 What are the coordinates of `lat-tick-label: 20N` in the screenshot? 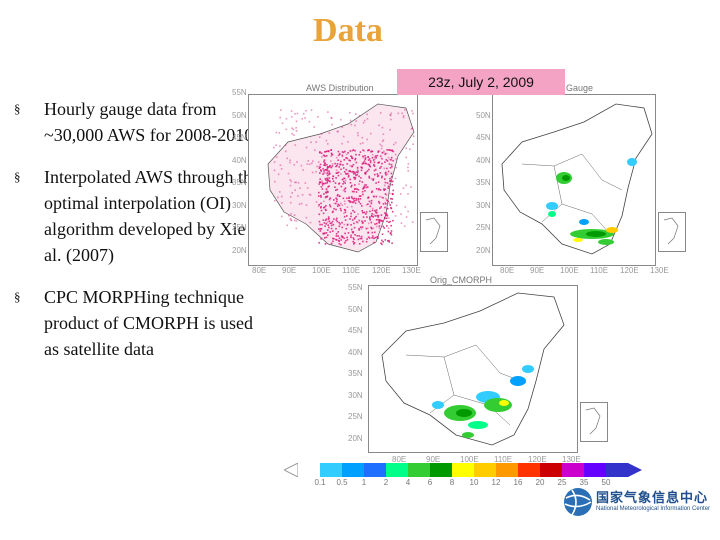 It's located at (239, 250).